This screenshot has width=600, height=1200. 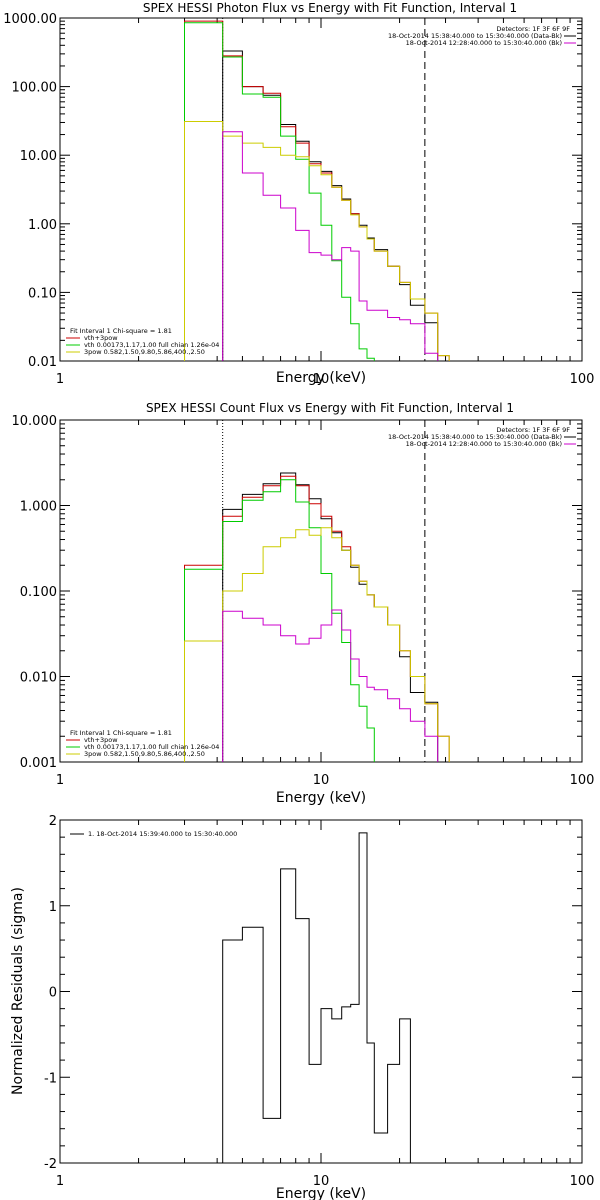 What do you see at coordinates (53, 993) in the screenshot?
I see `y-tick-label: 0` at bounding box center [53, 993].